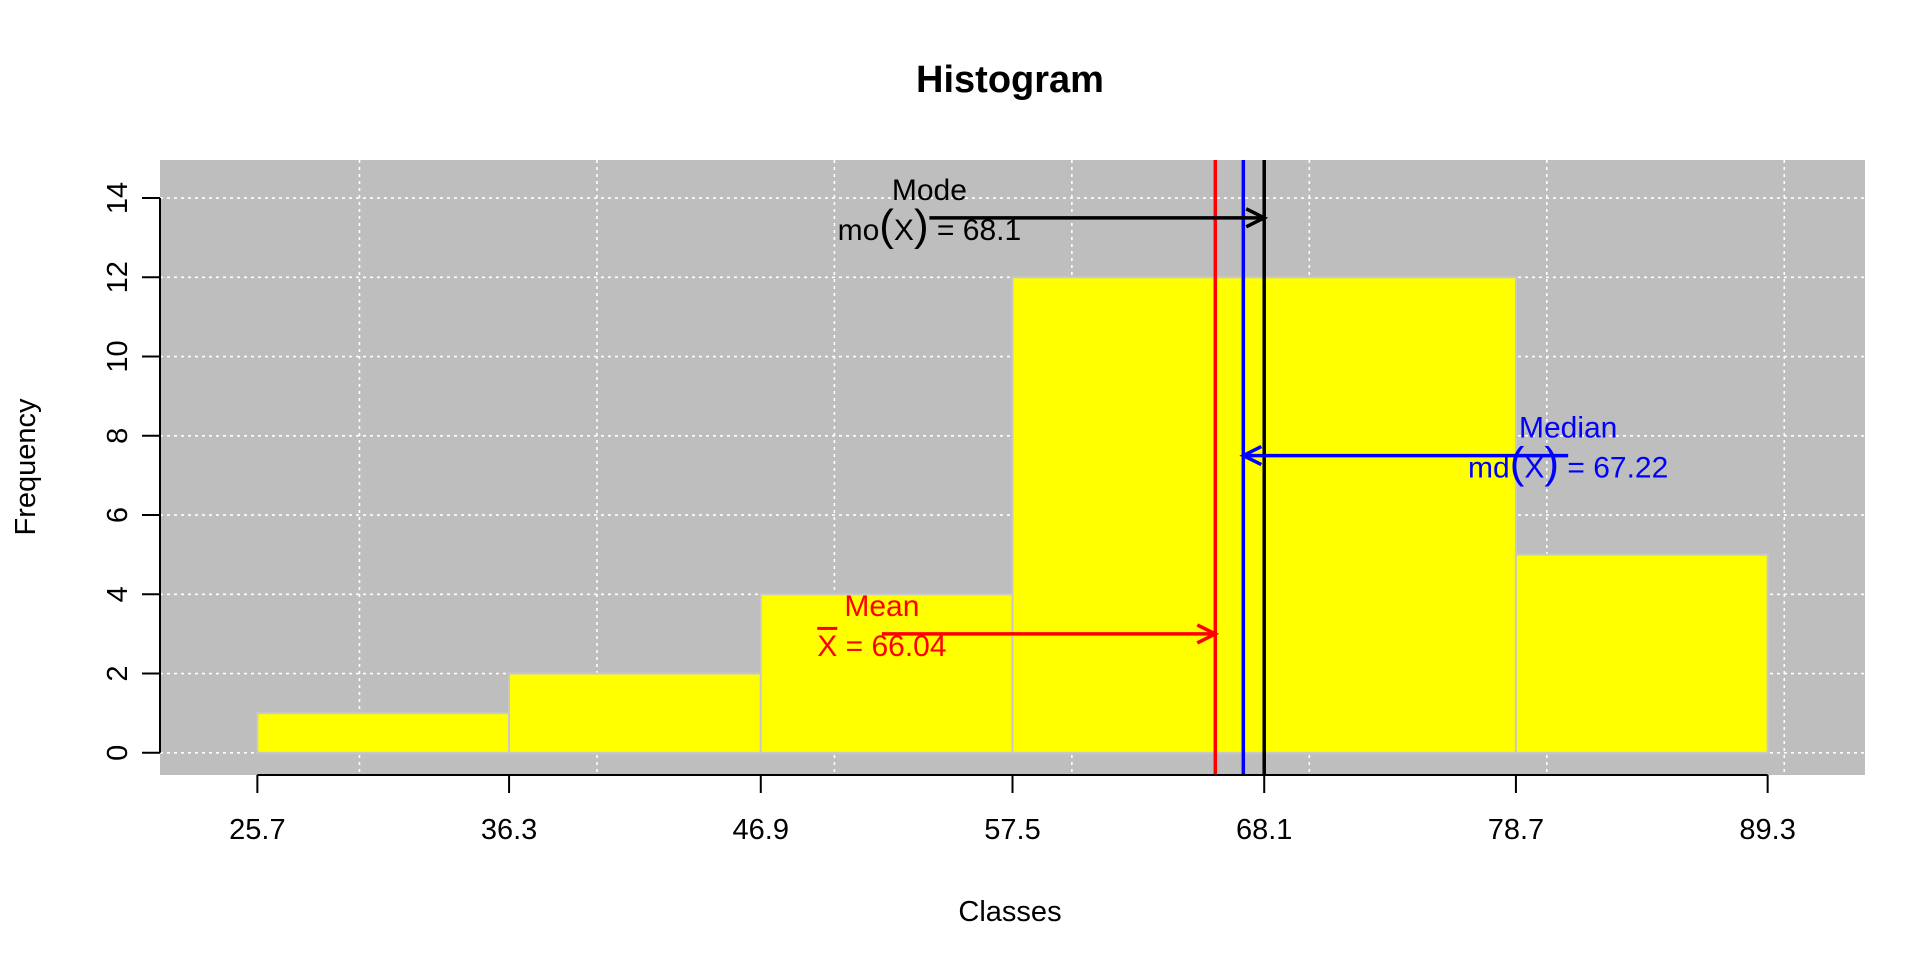 Image resolution: width=1920 pixels, height=960 pixels. I want to click on x-tick-label: 25.7, so click(257, 830).